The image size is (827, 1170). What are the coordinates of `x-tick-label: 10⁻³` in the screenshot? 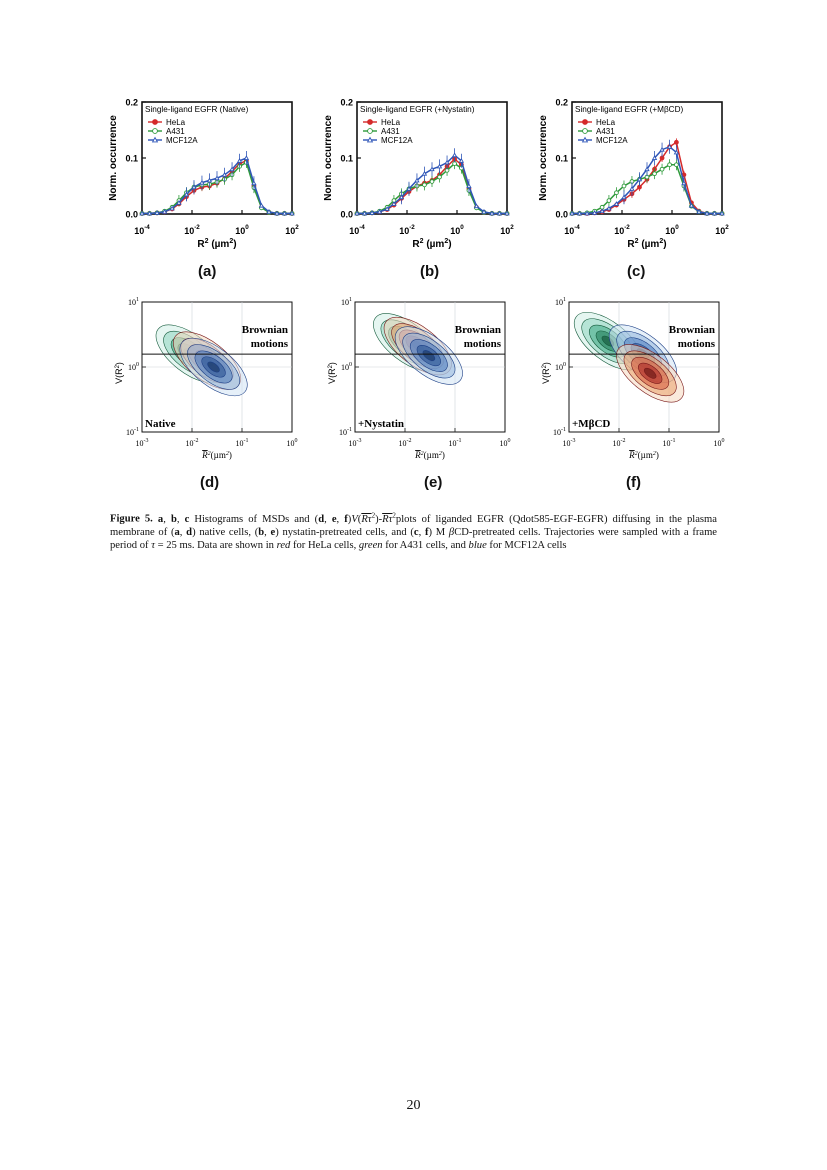 It's located at (569, 443).